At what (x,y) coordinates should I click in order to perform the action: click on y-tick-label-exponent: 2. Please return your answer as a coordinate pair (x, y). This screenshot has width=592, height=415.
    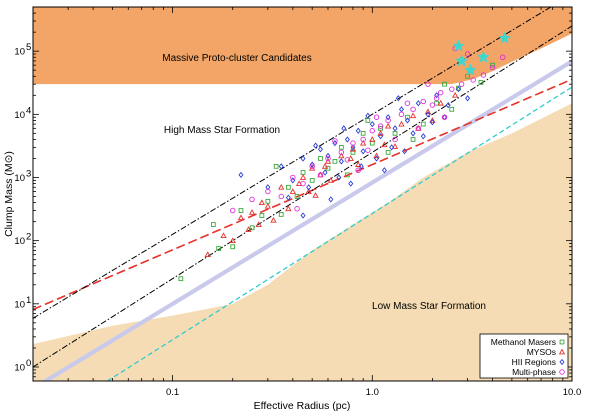
    Looking at the image, I should click on (28, 237).